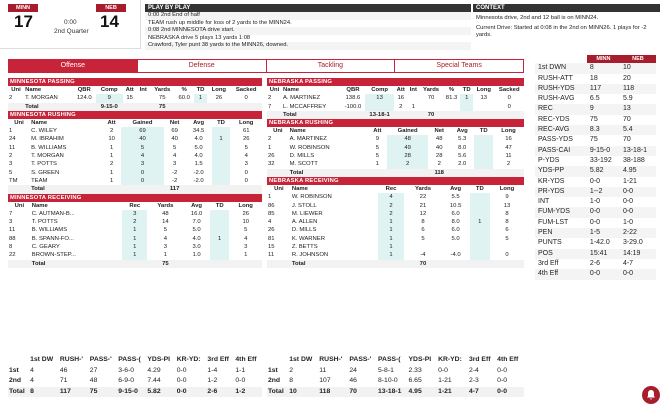 This screenshot has width=660, height=407. What do you see at coordinates (395, 139) in the screenshot?
I see `table-row: 2 A. MARTINEZ 9 48 48 5.3 16` at bounding box center [395, 139].